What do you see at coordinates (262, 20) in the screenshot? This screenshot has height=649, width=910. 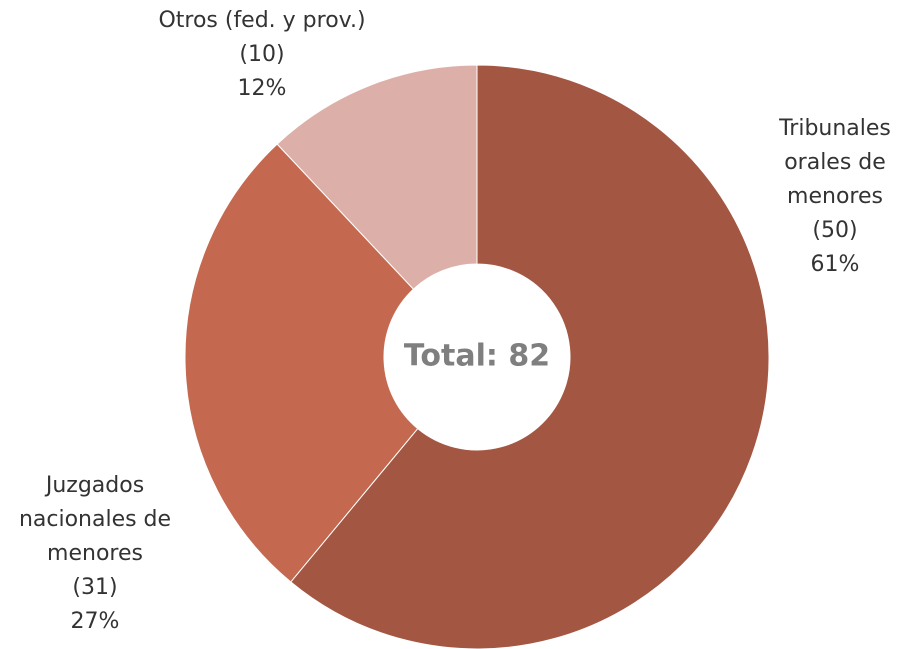 I see `category-label: Otros (fed. y prov.)` at bounding box center [262, 20].